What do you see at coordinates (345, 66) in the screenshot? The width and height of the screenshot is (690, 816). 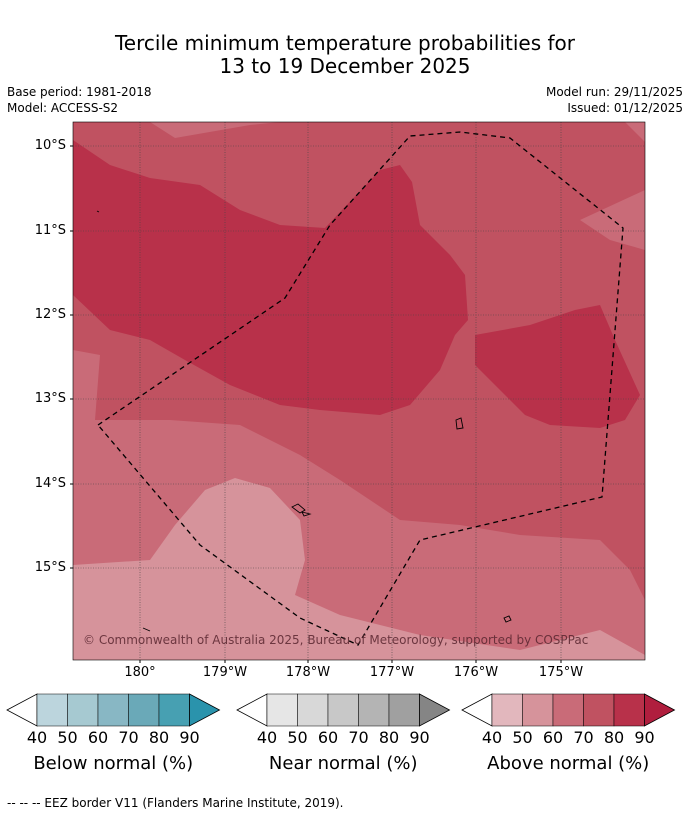 I see `map-title-line2: 13 to 19 December 2025` at bounding box center [345, 66].